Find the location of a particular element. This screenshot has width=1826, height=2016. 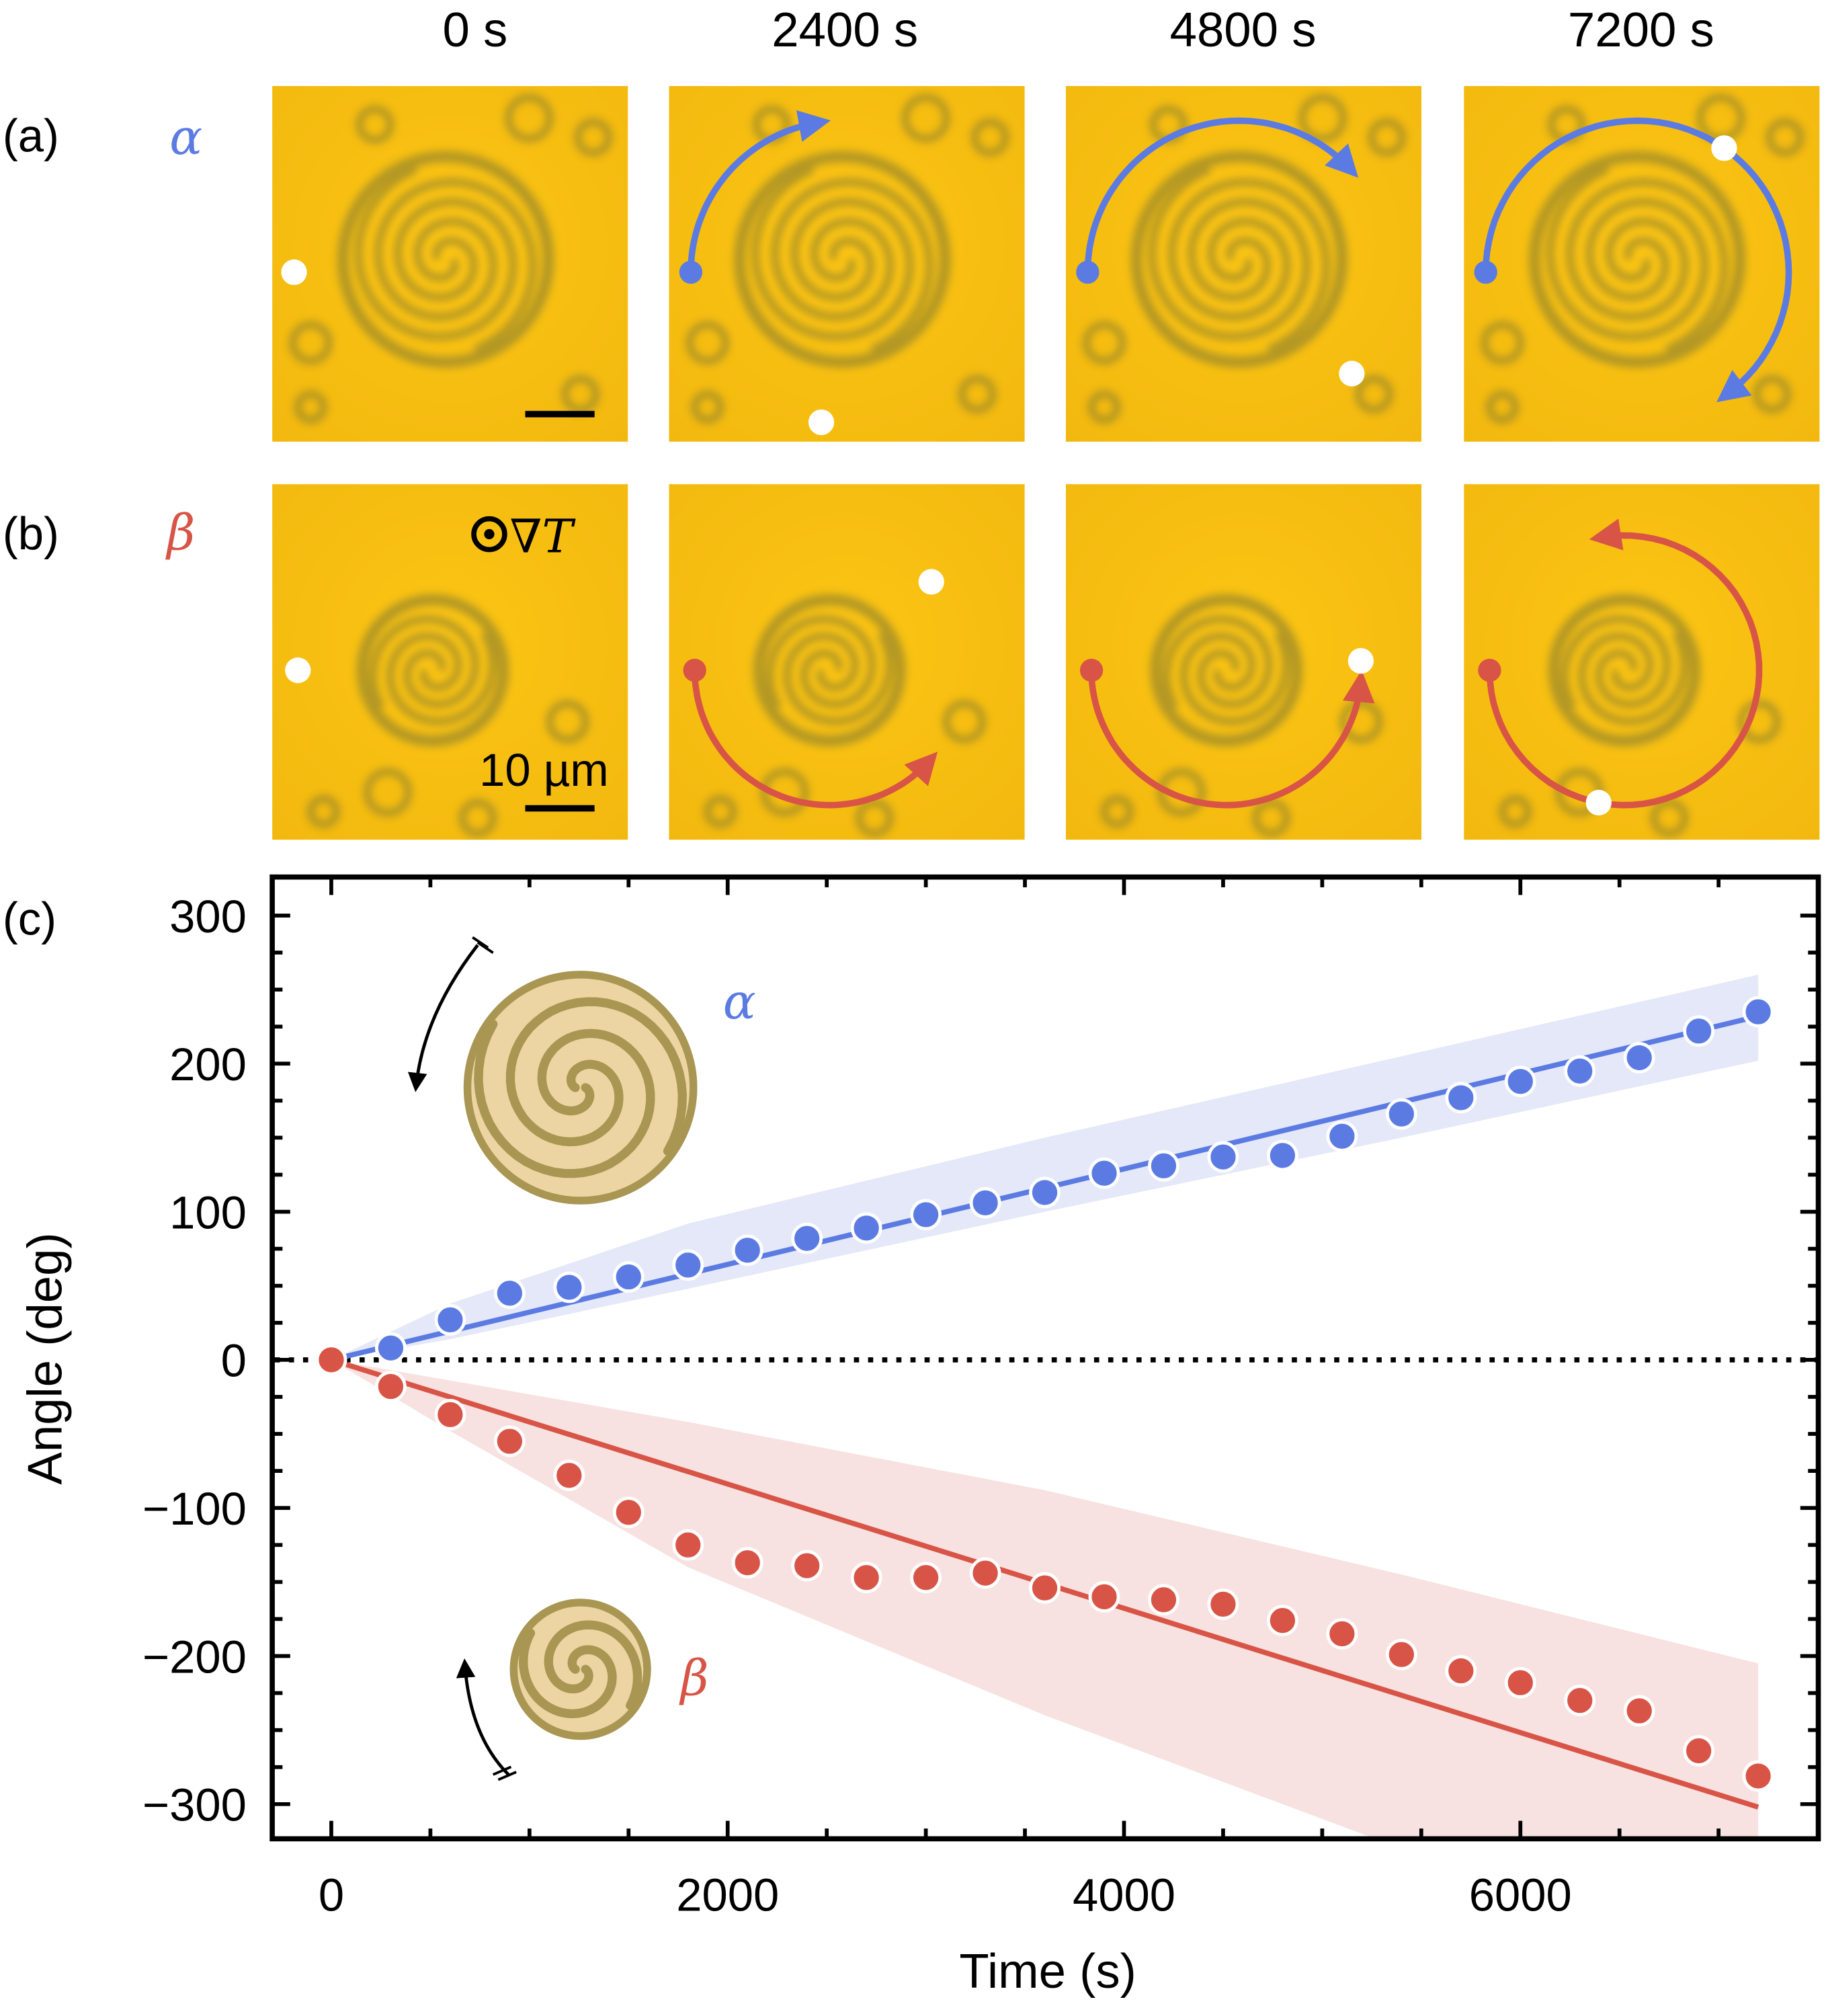

row-symbol-beta: β is located at coordinates (180, 534).